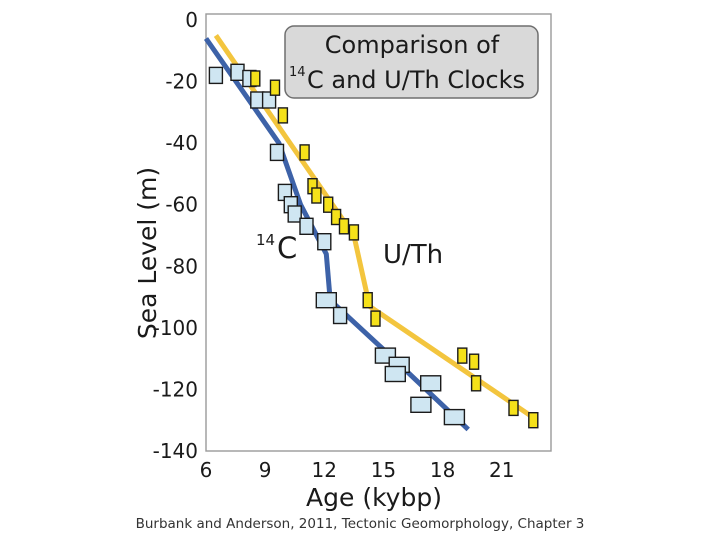  Describe the element at coordinates (206, 470) in the screenshot. I see `x-tick-label: 6` at that location.